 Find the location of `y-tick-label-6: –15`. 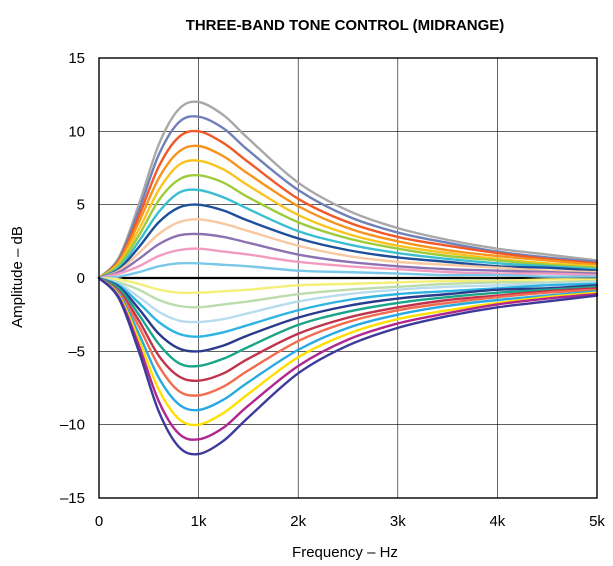

y-tick-label-6: –15 is located at coordinates (72, 498).